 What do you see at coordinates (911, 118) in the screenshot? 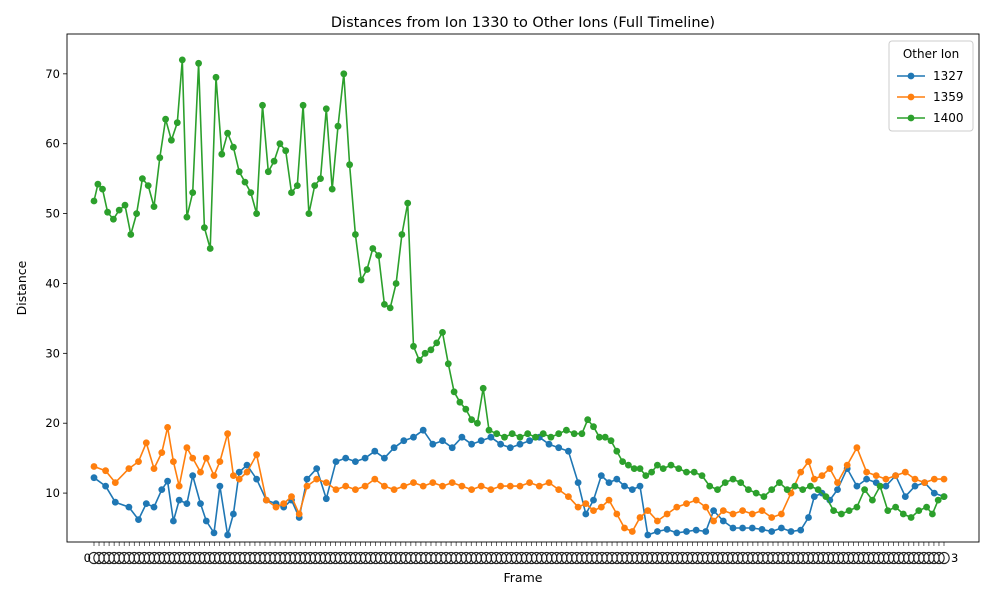
I see `legend-marker` at bounding box center [911, 118].